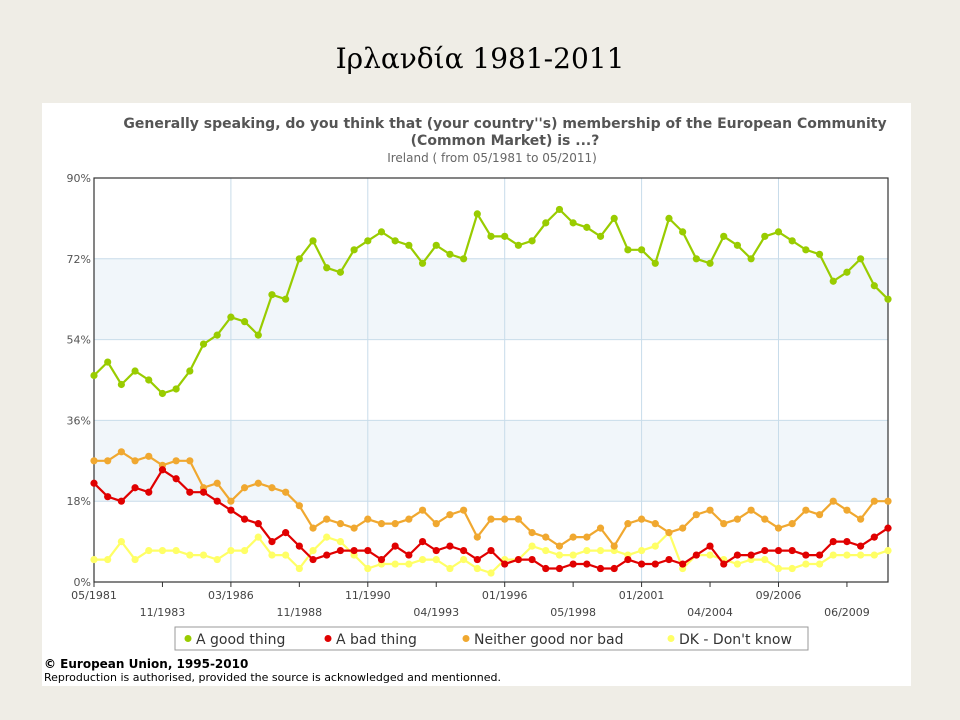  What do you see at coordinates (491, 218) in the screenshot?
I see `plot-band` at bounding box center [491, 218].